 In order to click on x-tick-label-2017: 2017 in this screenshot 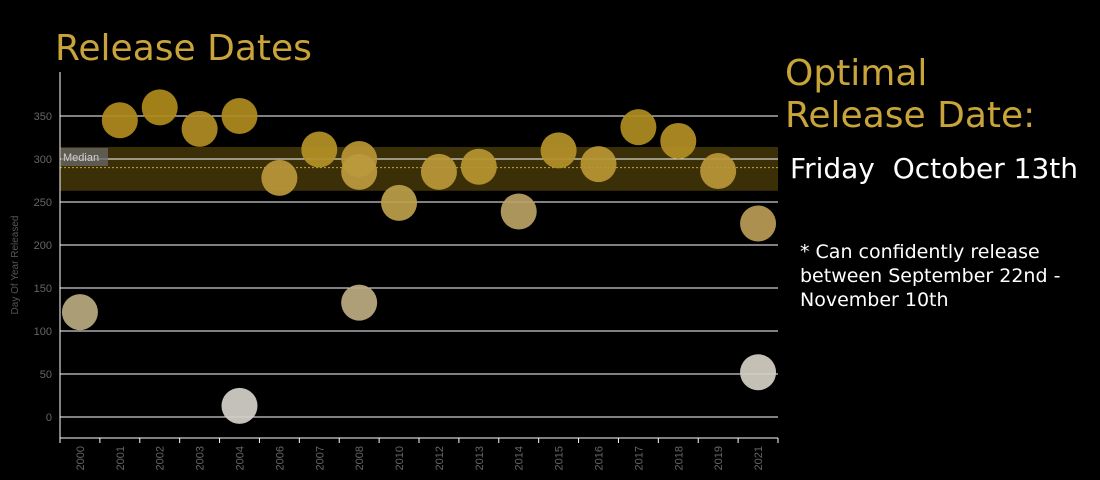, I will do `click(639, 458)`.